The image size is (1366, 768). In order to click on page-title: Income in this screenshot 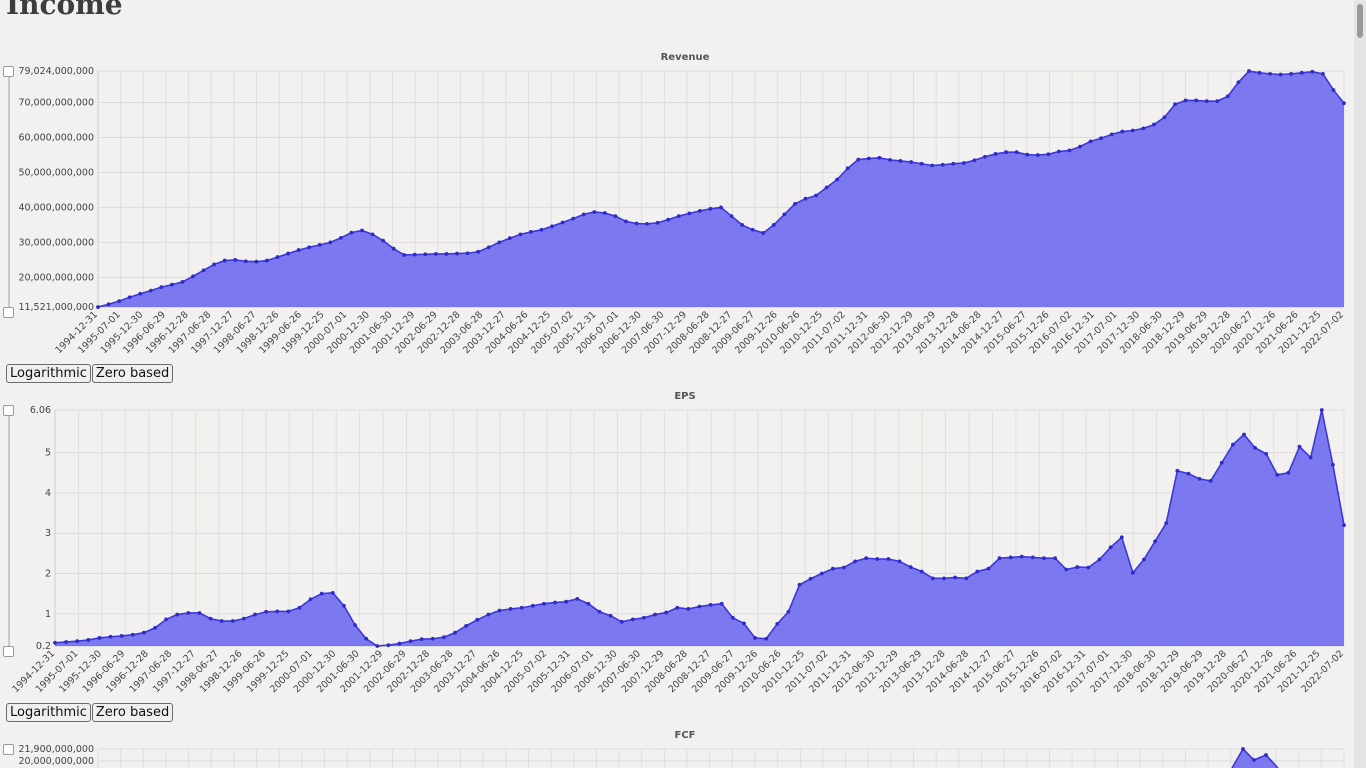, I will do `click(64, 10)`.